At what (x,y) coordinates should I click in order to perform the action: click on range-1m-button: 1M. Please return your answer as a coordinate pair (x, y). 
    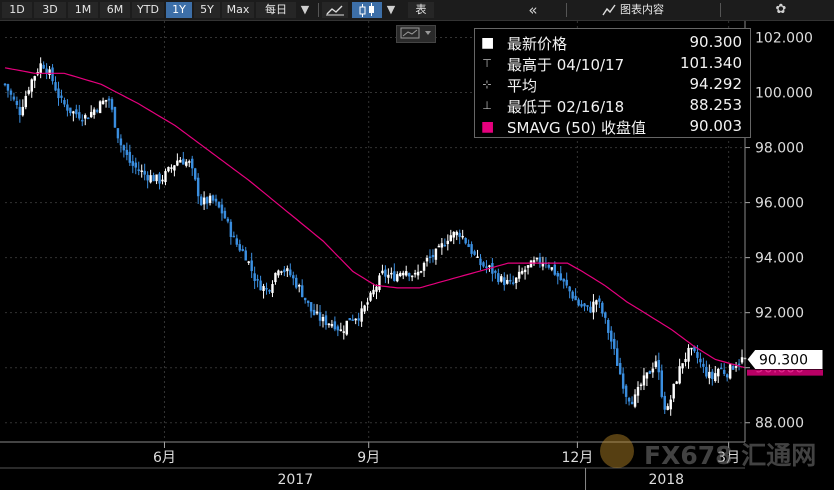
    Looking at the image, I should click on (83, 10).